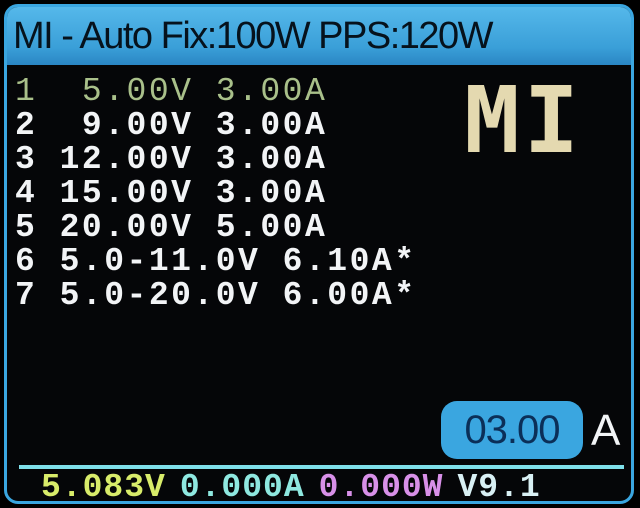 The width and height of the screenshot is (640, 508). What do you see at coordinates (349, 295) in the screenshot?
I see `pdo-current: 6.00A*` at bounding box center [349, 295].